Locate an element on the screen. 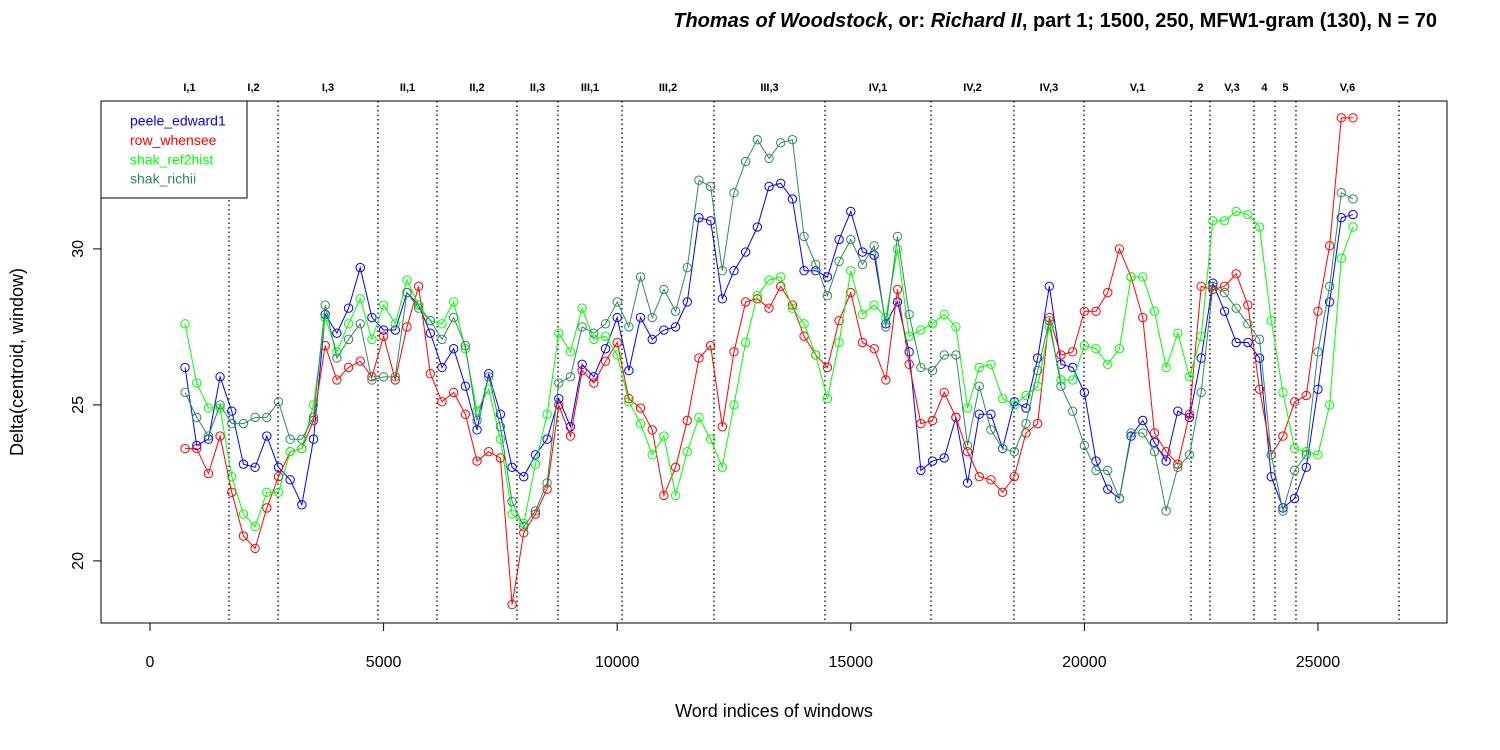 Image resolution: width=1500 pixels, height=750 pixels. title-part: Thomas of Woodstock is located at coordinates (780, 21).